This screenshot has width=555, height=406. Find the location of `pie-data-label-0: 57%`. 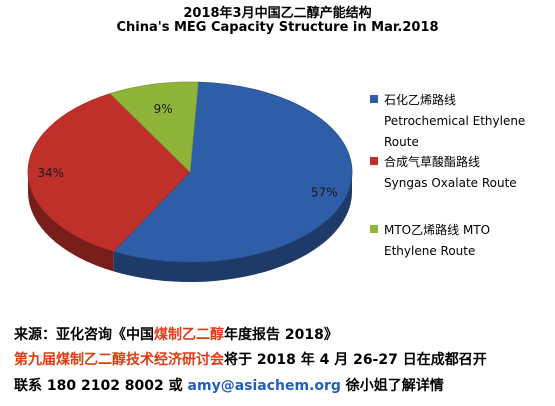

pie-data-label-0: 57% is located at coordinates (324, 193).